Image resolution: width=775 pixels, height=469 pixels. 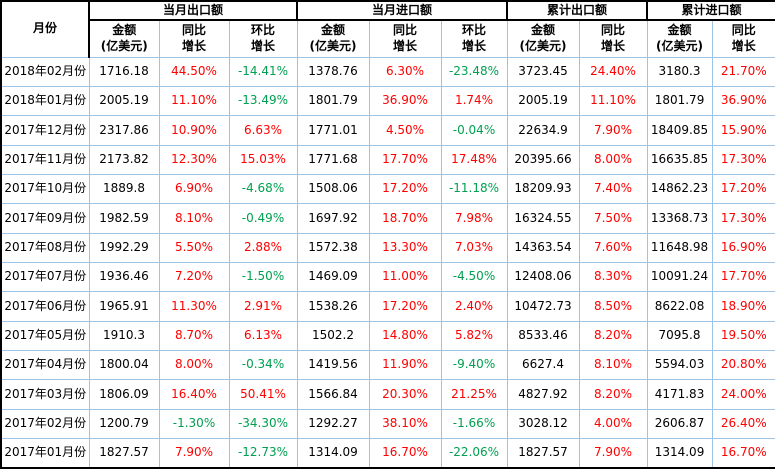 I want to click on month-cell: 2017年12月份, so click(x=45, y=130).